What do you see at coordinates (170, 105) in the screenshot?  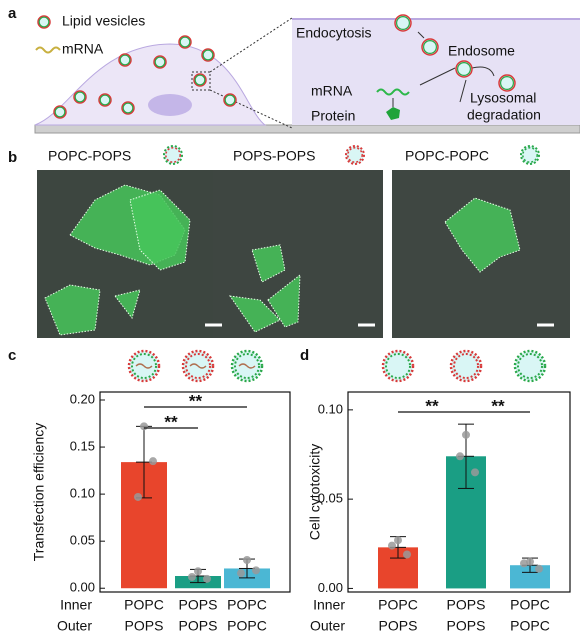 I see `nucleus` at bounding box center [170, 105].